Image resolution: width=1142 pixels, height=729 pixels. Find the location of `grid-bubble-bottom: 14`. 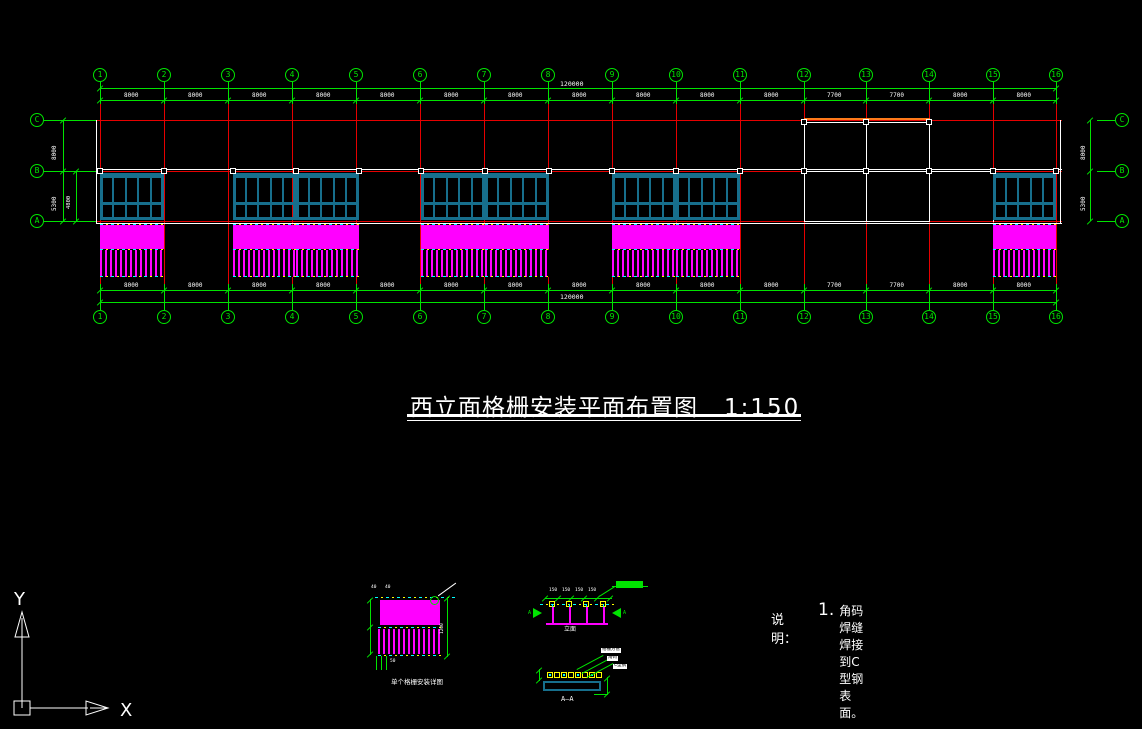

grid-bubble-bottom: 14 is located at coordinates (929, 317).